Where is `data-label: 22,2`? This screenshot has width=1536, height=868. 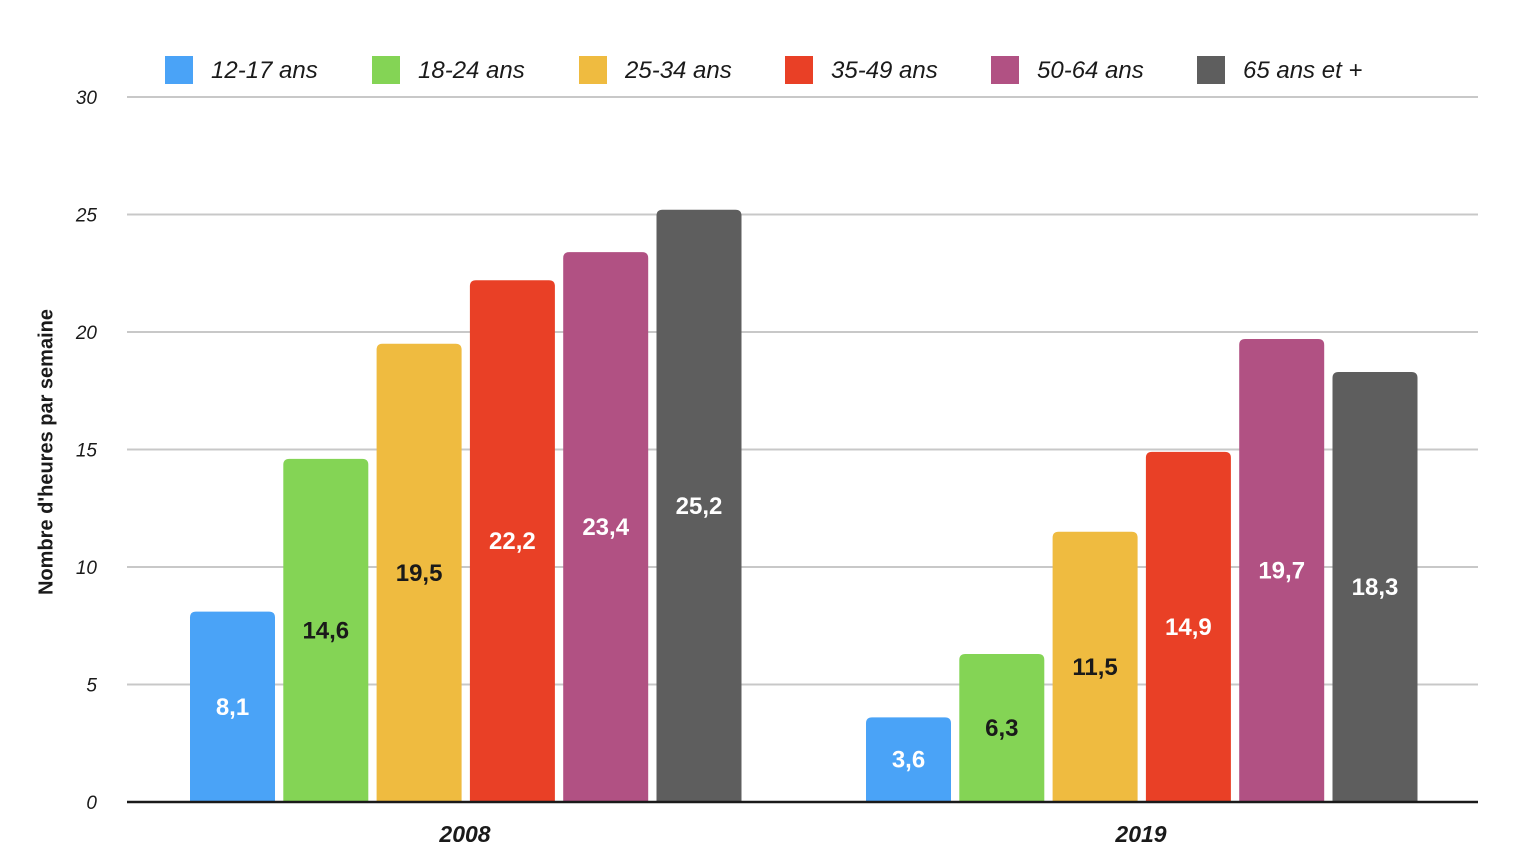
data-label: 22,2 is located at coordinates (512, 541).